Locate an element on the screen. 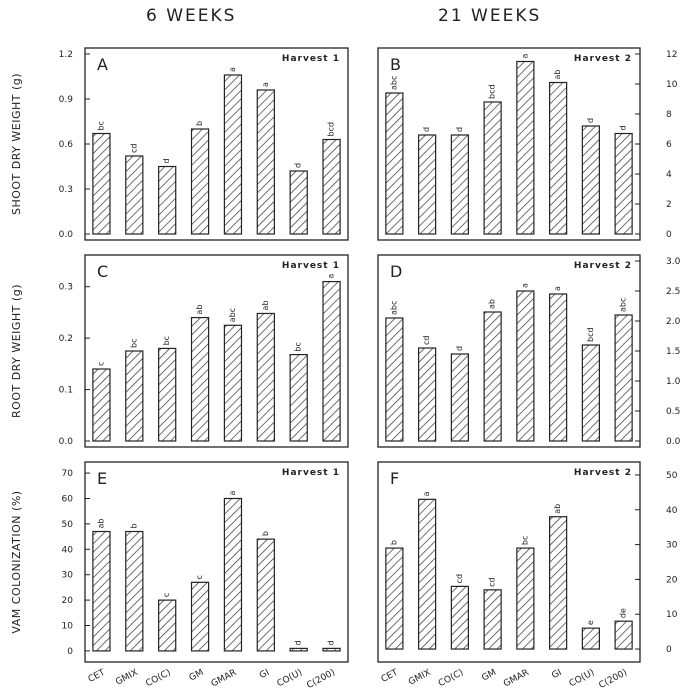 Image resolution: width=695 pixels, height=699 pixels. y-tick-label: 1.0 is located at coordinates (673, 382).